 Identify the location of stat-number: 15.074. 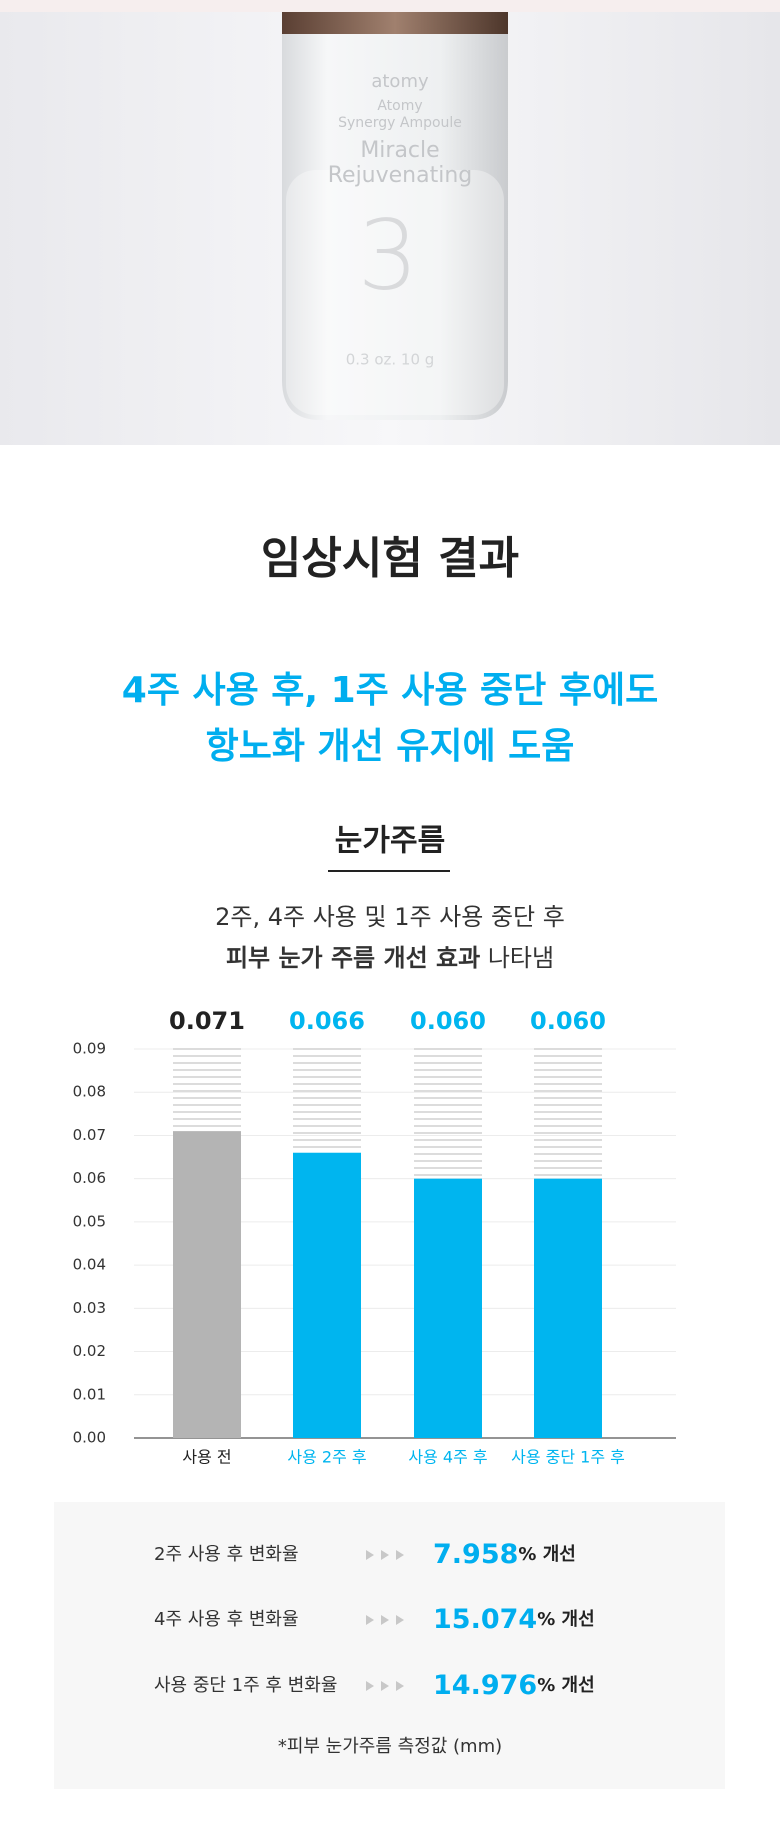
(485, 1619).